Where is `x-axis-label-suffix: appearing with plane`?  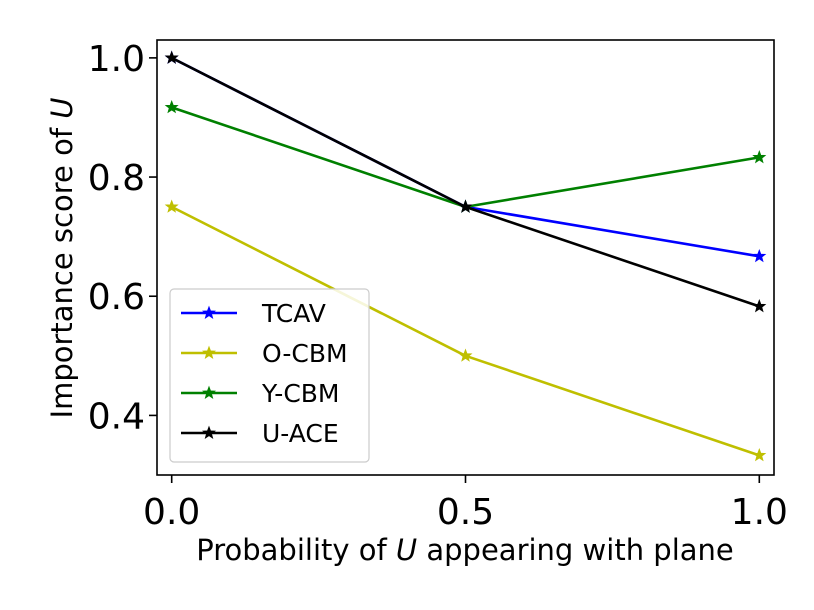
x-axis-label-suffix: appearing with plane is located at coordinates (575, 550).